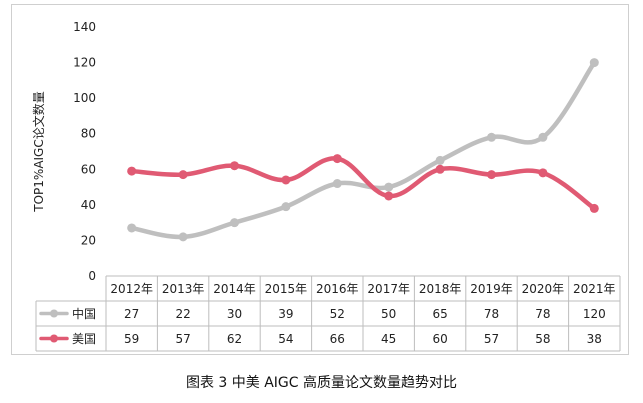  What do you see at coordinates (183, 289) in the screenshot?
I see `x-tick-label: 2013年` at bounding box center [183, 289].